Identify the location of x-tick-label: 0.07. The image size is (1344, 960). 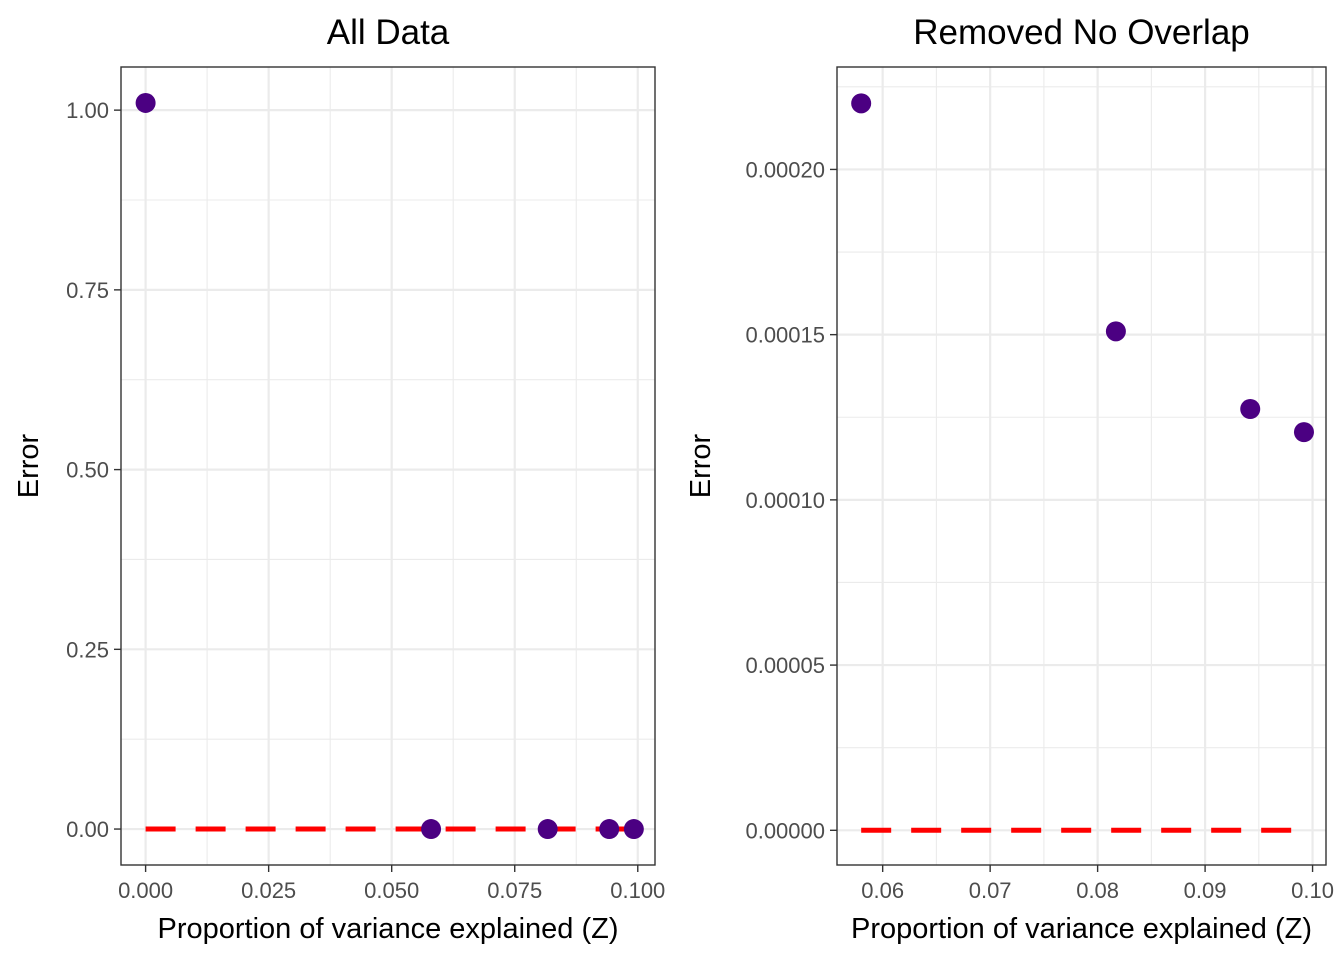
(990, 890).